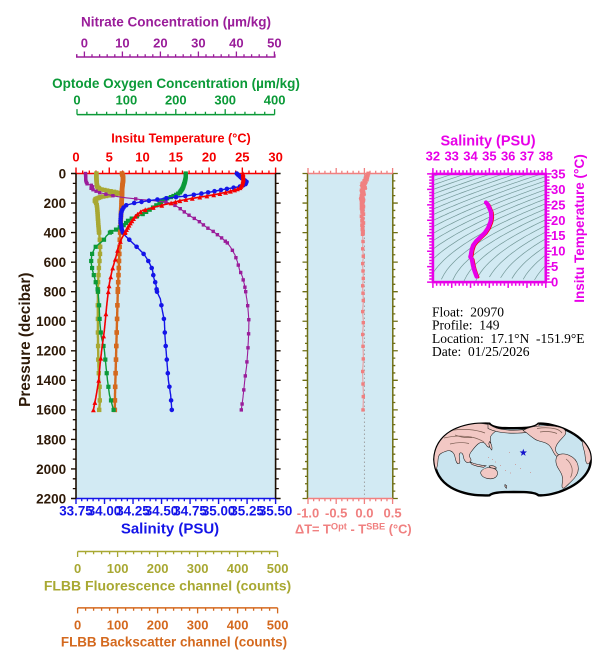 The height and width of the screenshot is (664, 610). I want to click on svg-text: 40, so click(236, 43).